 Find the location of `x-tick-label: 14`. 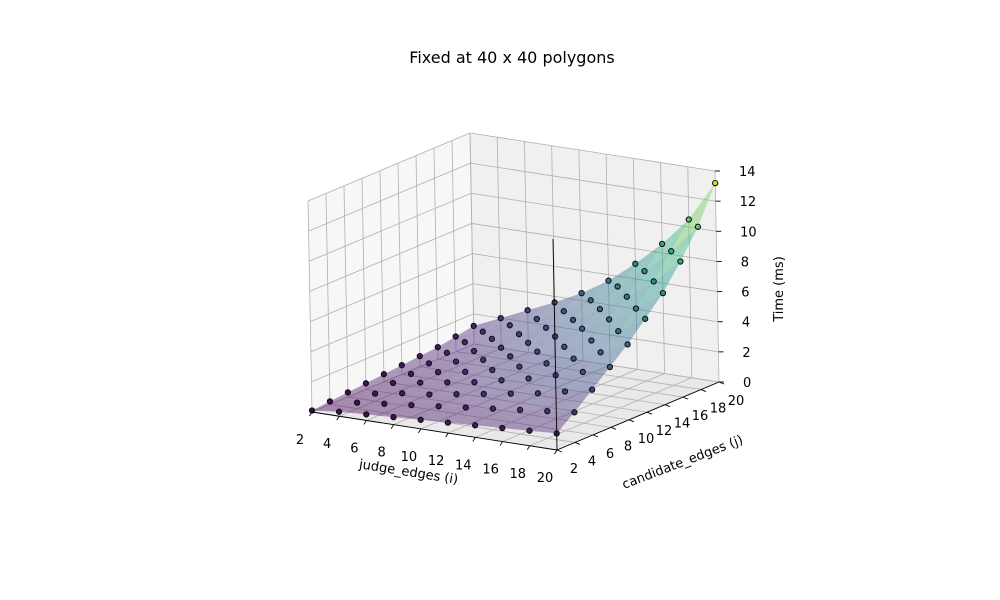

x-tick-label: 14 is located at coordinates (463, 465).